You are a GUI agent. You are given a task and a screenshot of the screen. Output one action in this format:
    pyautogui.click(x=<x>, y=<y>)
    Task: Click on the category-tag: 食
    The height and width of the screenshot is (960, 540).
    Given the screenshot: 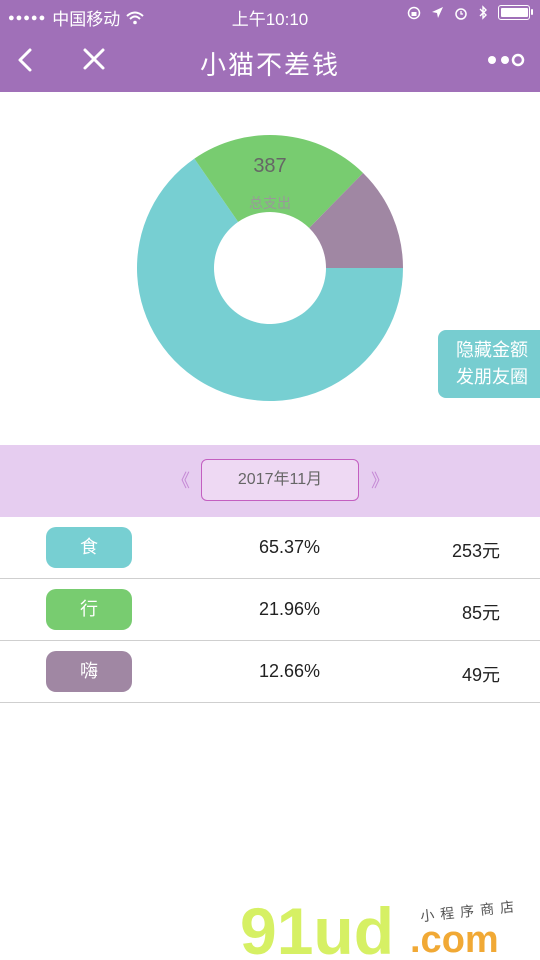 What is the action you would take?
    pyautogui.click(x=89, y=547)
    